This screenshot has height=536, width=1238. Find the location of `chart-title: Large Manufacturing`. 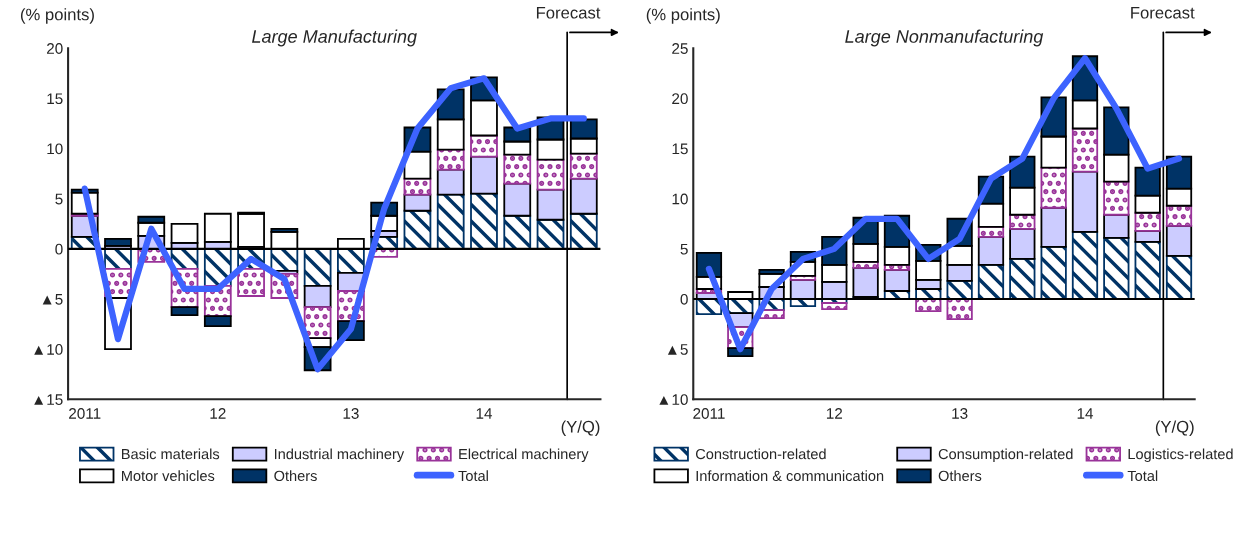

chart-title: Large Manufacturing is located at coordinates (334, 38).